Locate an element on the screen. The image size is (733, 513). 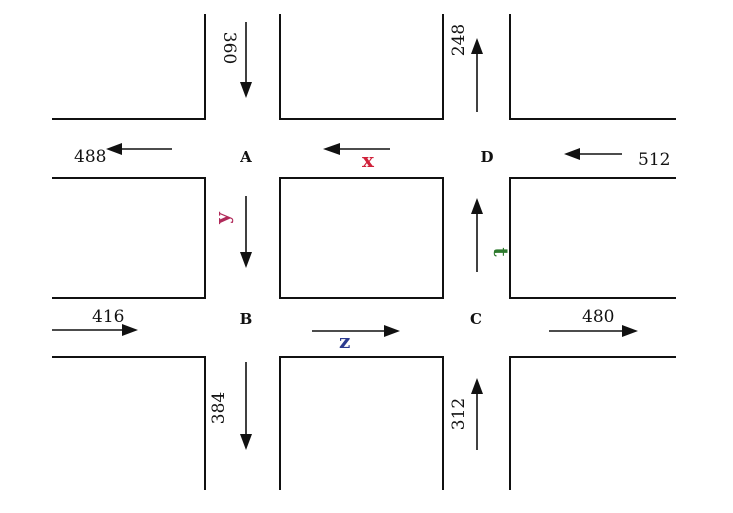
unknown-z-label: z is located at coordinates (344, 341).